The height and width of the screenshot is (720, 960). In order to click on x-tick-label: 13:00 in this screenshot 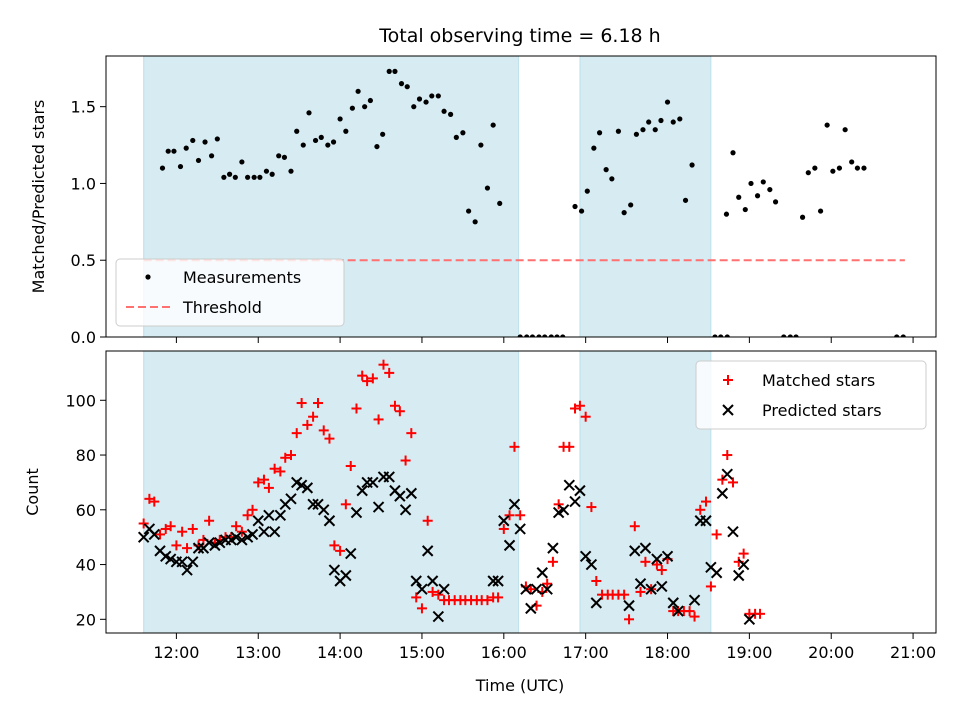, I will do `click(258, 652)`.